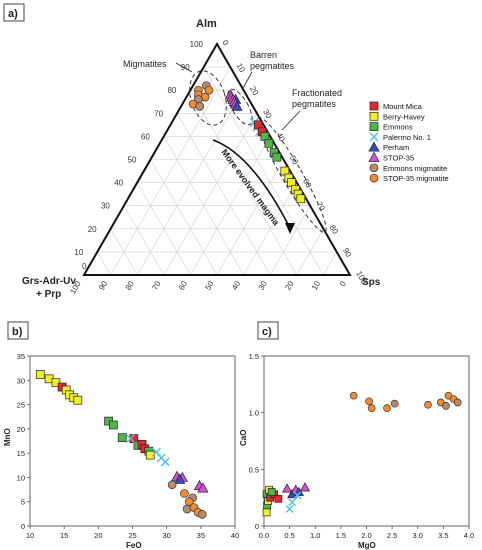 Image resolution: width=482 pixels, height=550 pixels. I want to click on x-tick-label: 3.5, so click(443, 535).